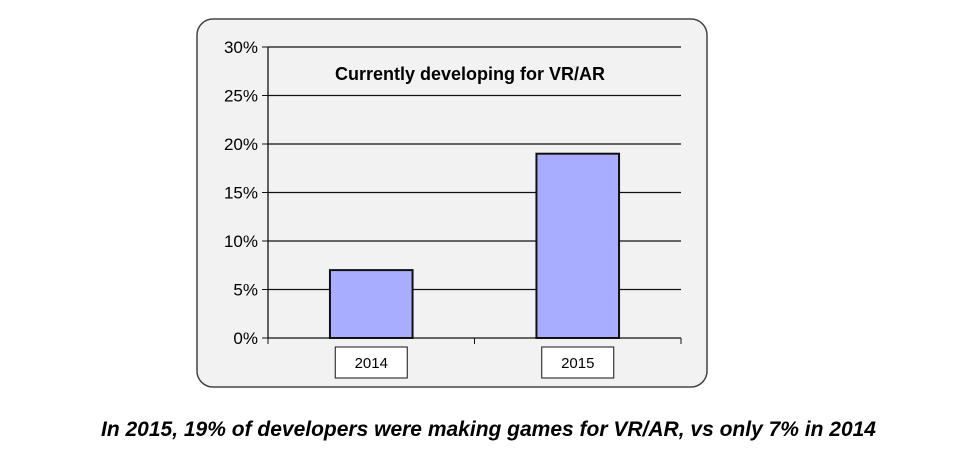 The width and height of the screenshot is (977, 465). Describe the element at coordinates (245, 338) in the screenshot. I see `y-tick-label: 0%` at that location.